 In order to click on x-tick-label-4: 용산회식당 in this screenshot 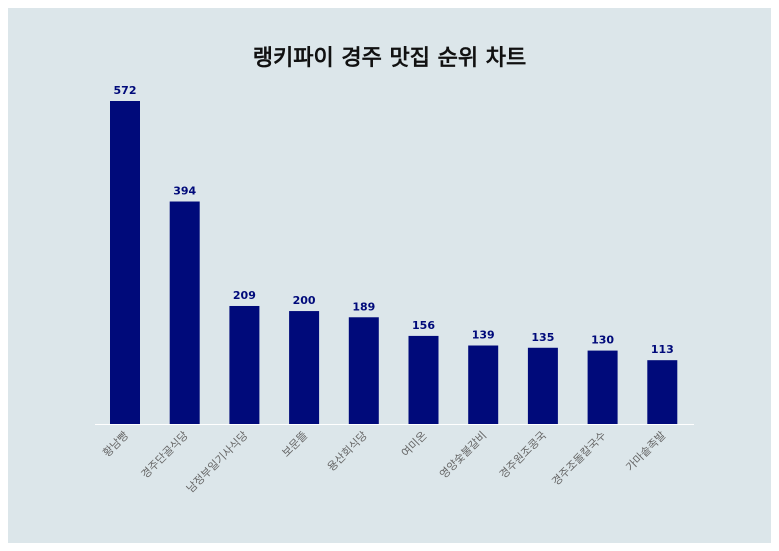, I will do `click(347, 451)`.